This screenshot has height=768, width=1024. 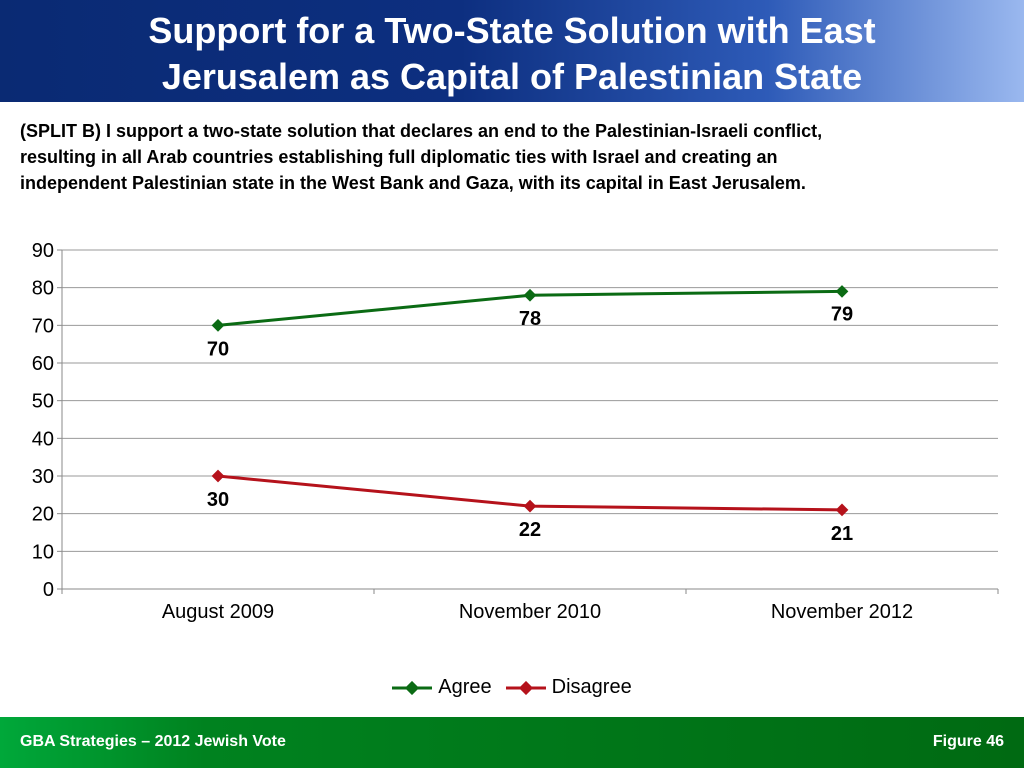 What do you see at coordinates (218, 500) in the screenshot?
I see `data-label-disagree: 30` at bounding box center [218, 500].